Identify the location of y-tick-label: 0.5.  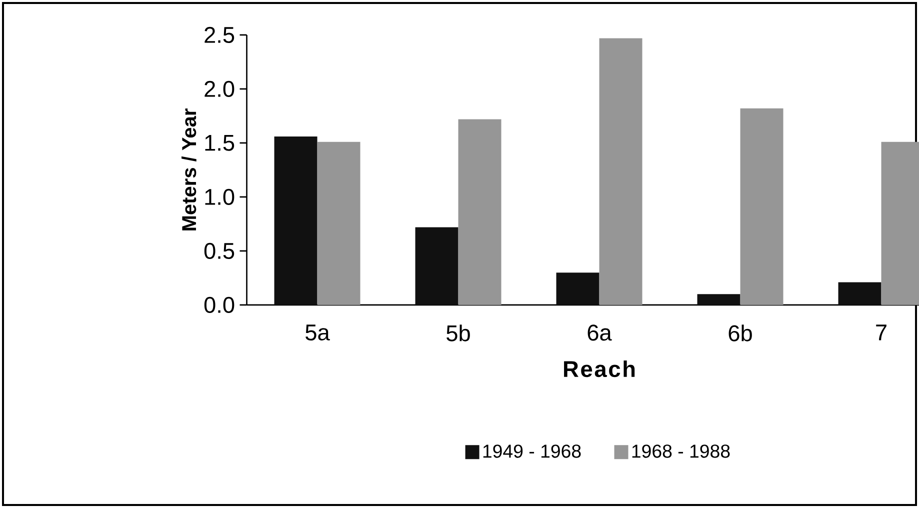
(219, 250).